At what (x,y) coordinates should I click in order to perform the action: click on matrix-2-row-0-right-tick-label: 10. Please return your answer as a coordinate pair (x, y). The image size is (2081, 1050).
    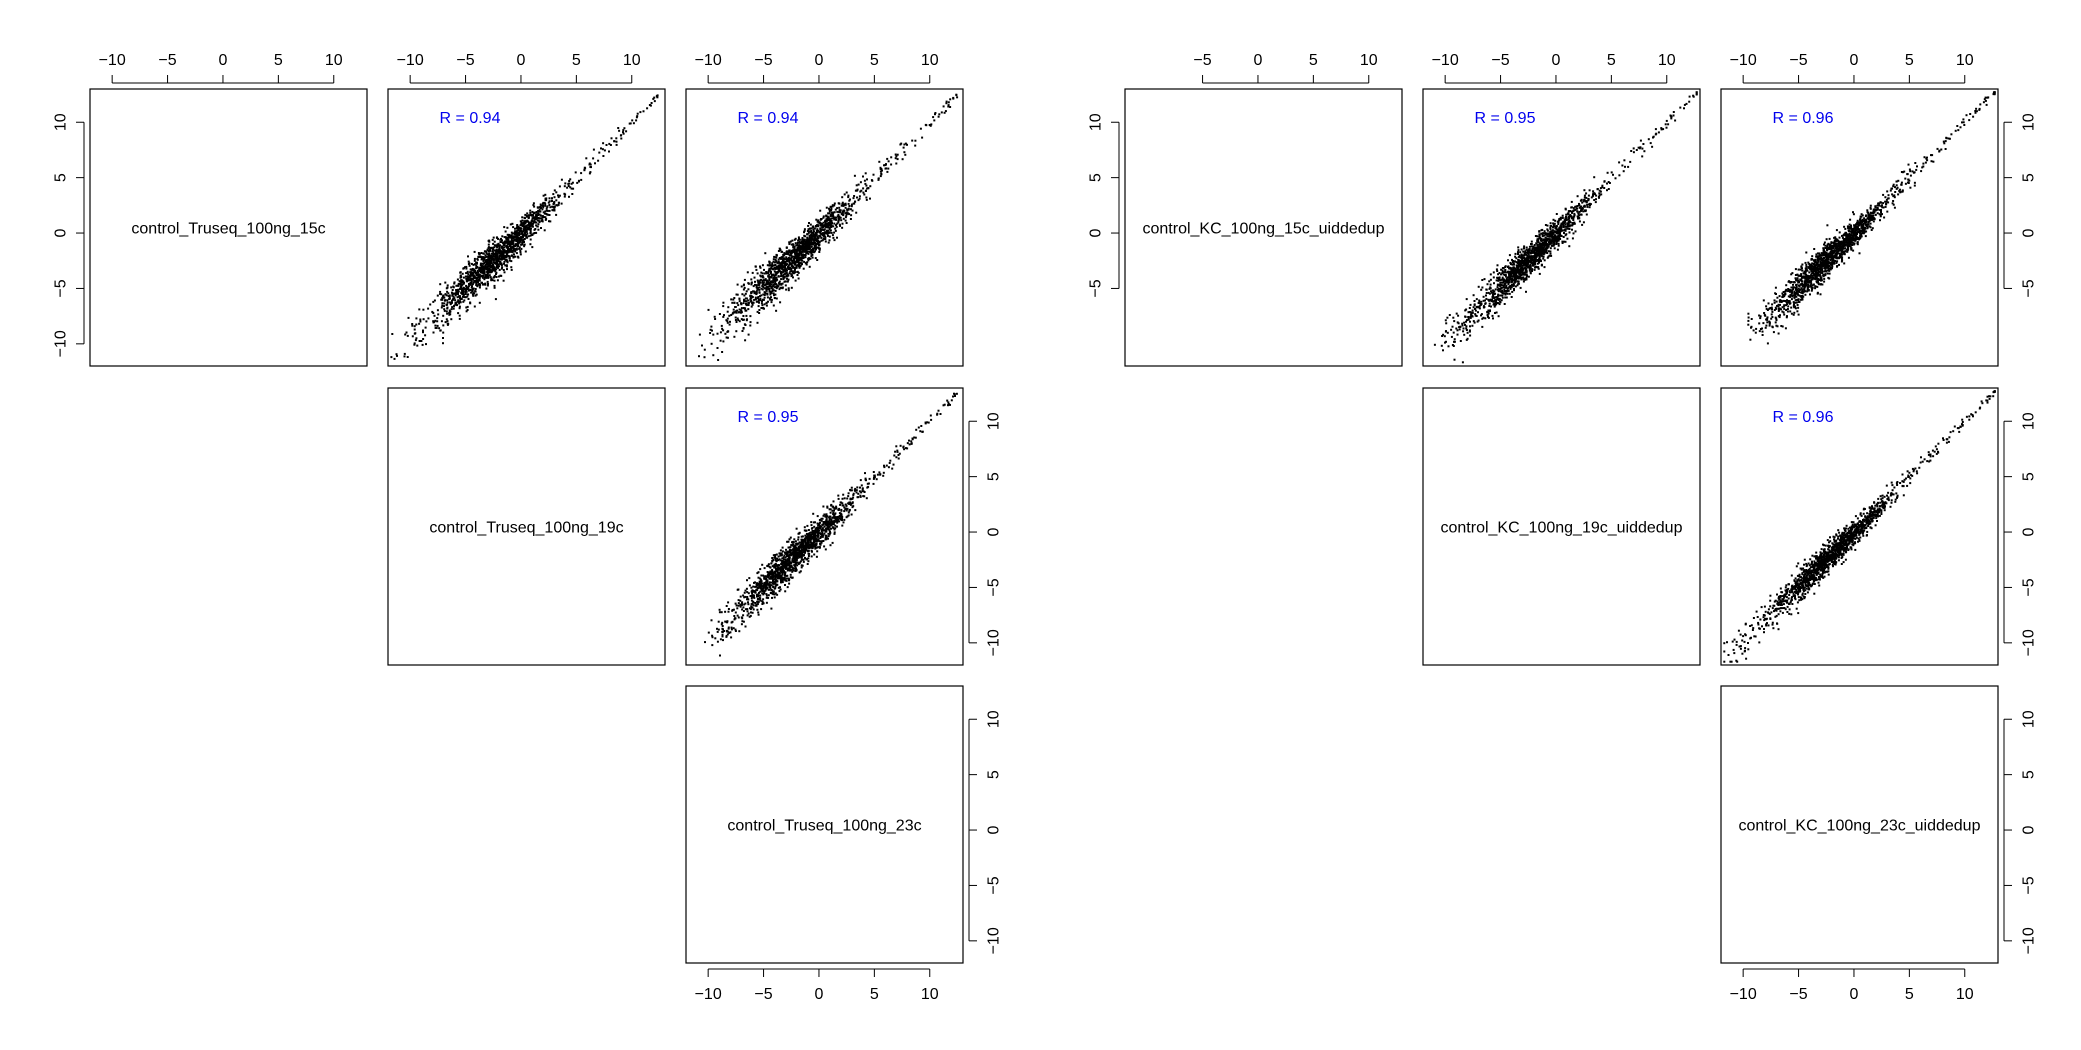
    Looking at the image, I should click on (2029, 122).